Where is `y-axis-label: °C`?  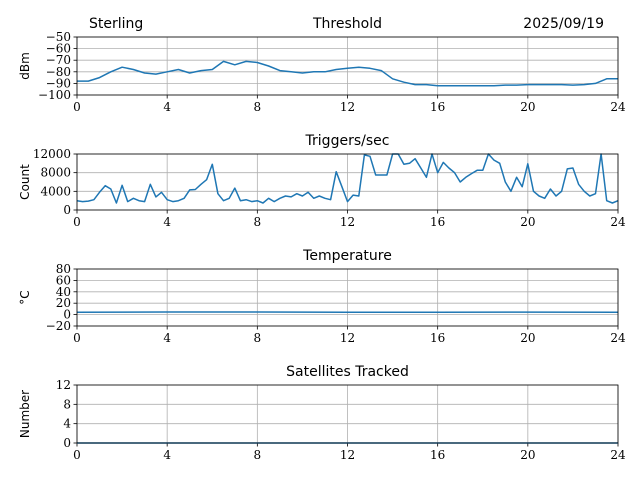 y-axis-label: °C is located at coordinates (25, 297).